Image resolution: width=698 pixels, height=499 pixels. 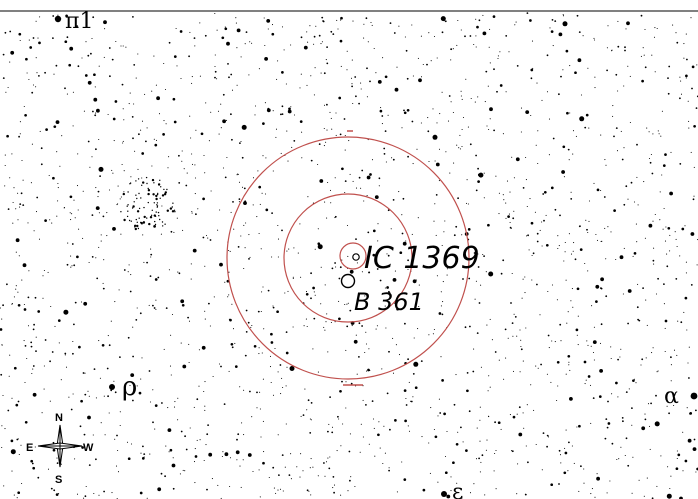 I want to click on star-epsilon-dot, so click(x=444, y=494).